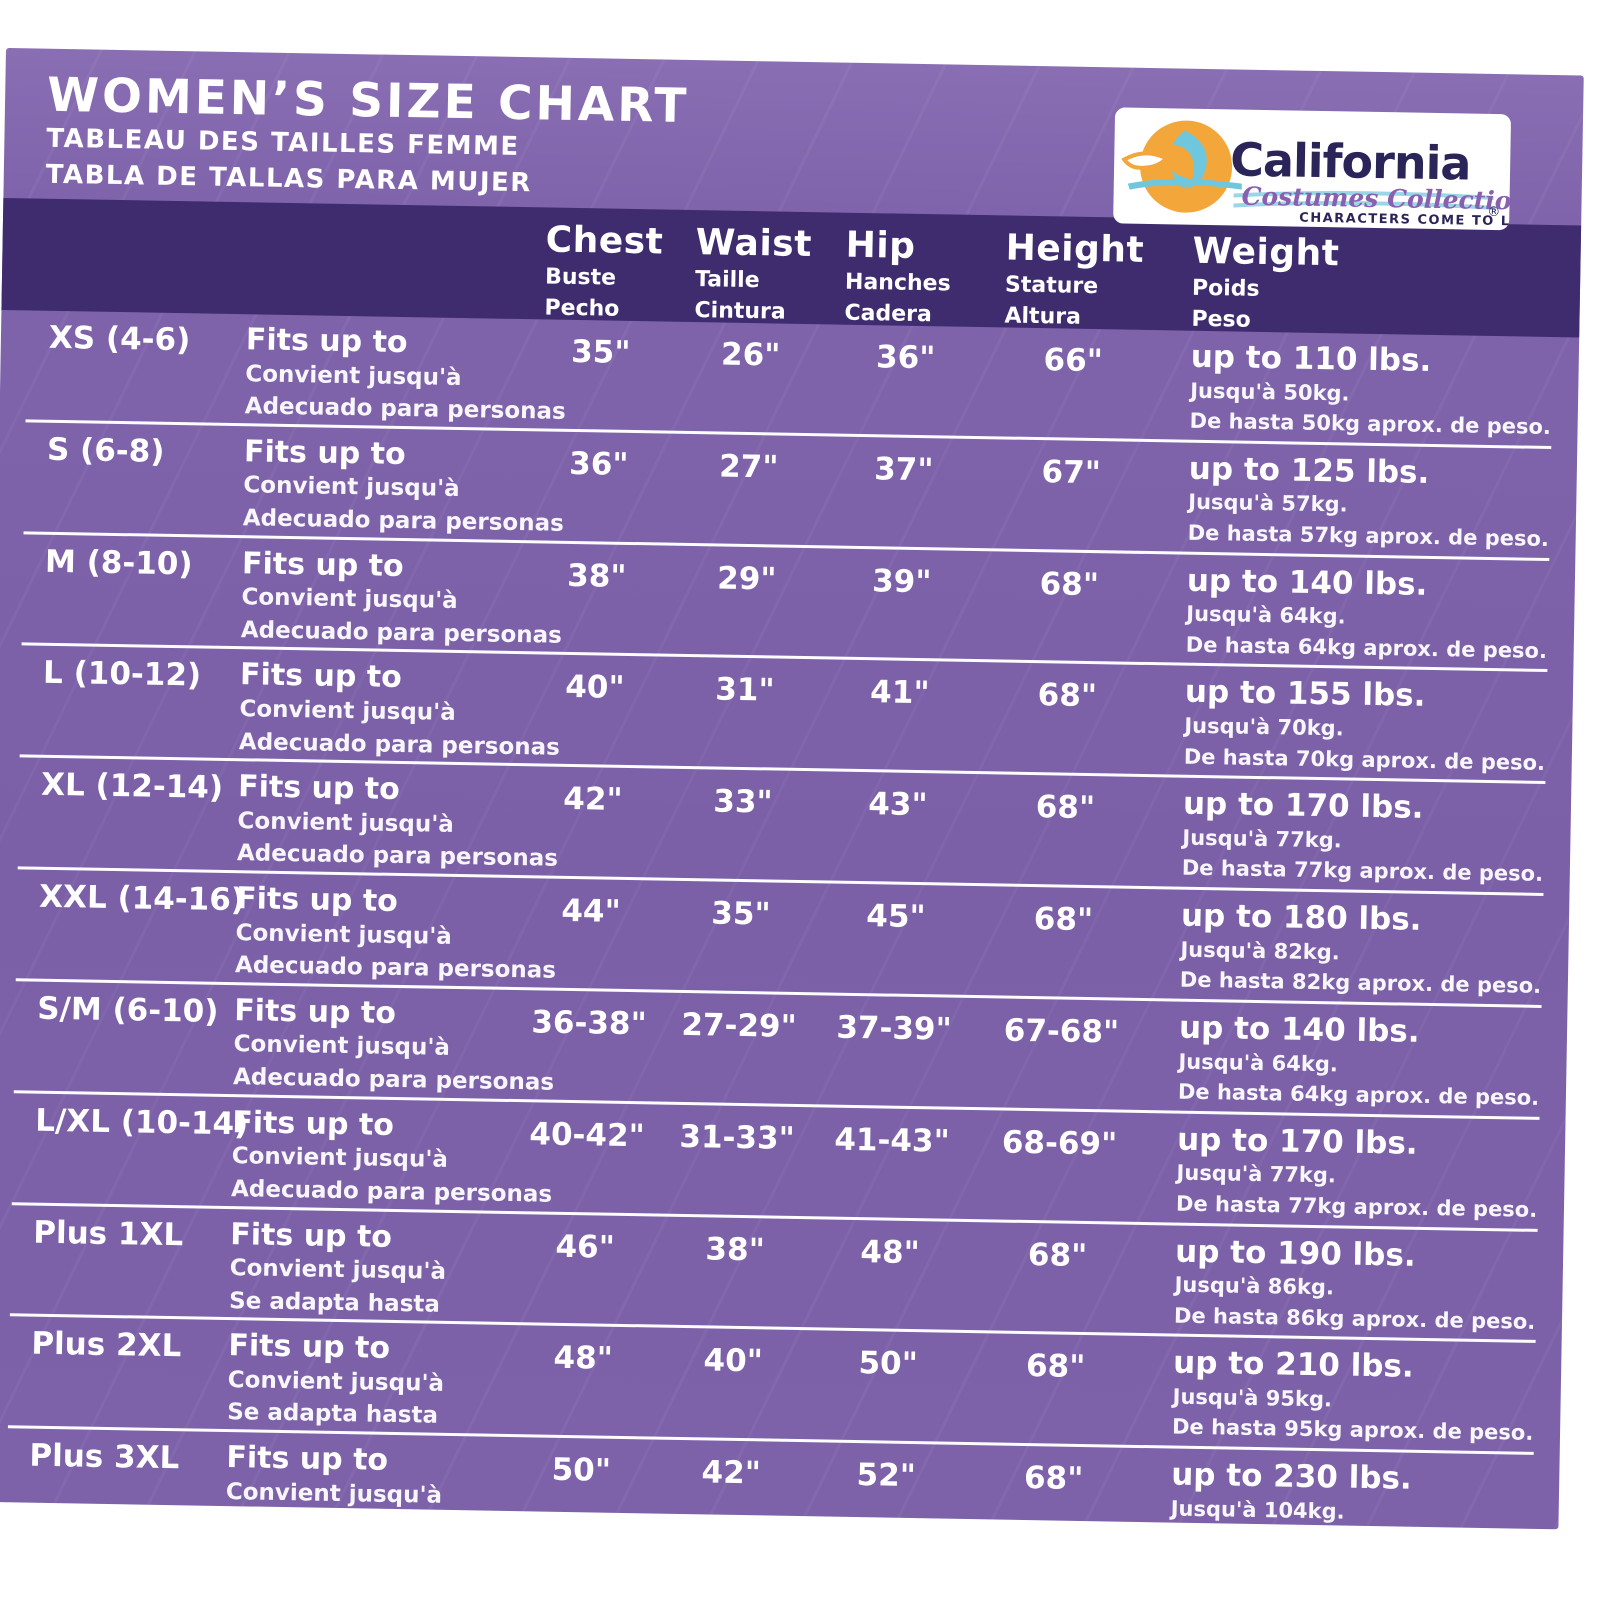 The height and width of the screenshot is (1600, 1600). Describe the element at coordinates (1301, 917) in the screenshot. I see `weight-en: up to 180 lbs.` at that location.